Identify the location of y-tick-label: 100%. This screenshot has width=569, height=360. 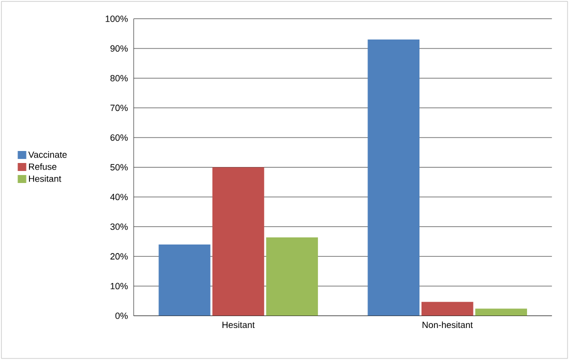
(117, 19).